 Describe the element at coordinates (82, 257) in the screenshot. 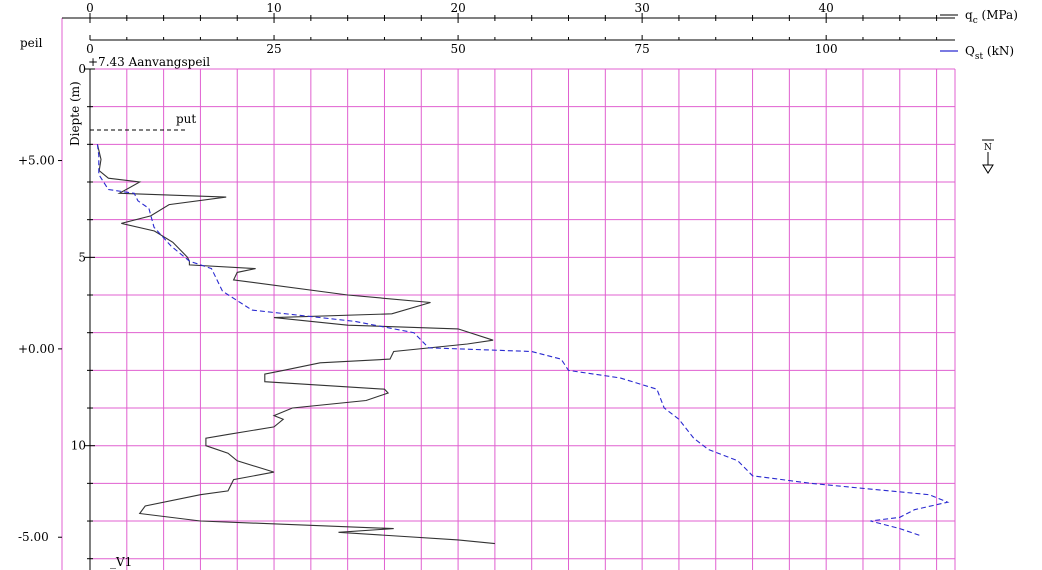

I see `depth-tick-label: 5` at that location.